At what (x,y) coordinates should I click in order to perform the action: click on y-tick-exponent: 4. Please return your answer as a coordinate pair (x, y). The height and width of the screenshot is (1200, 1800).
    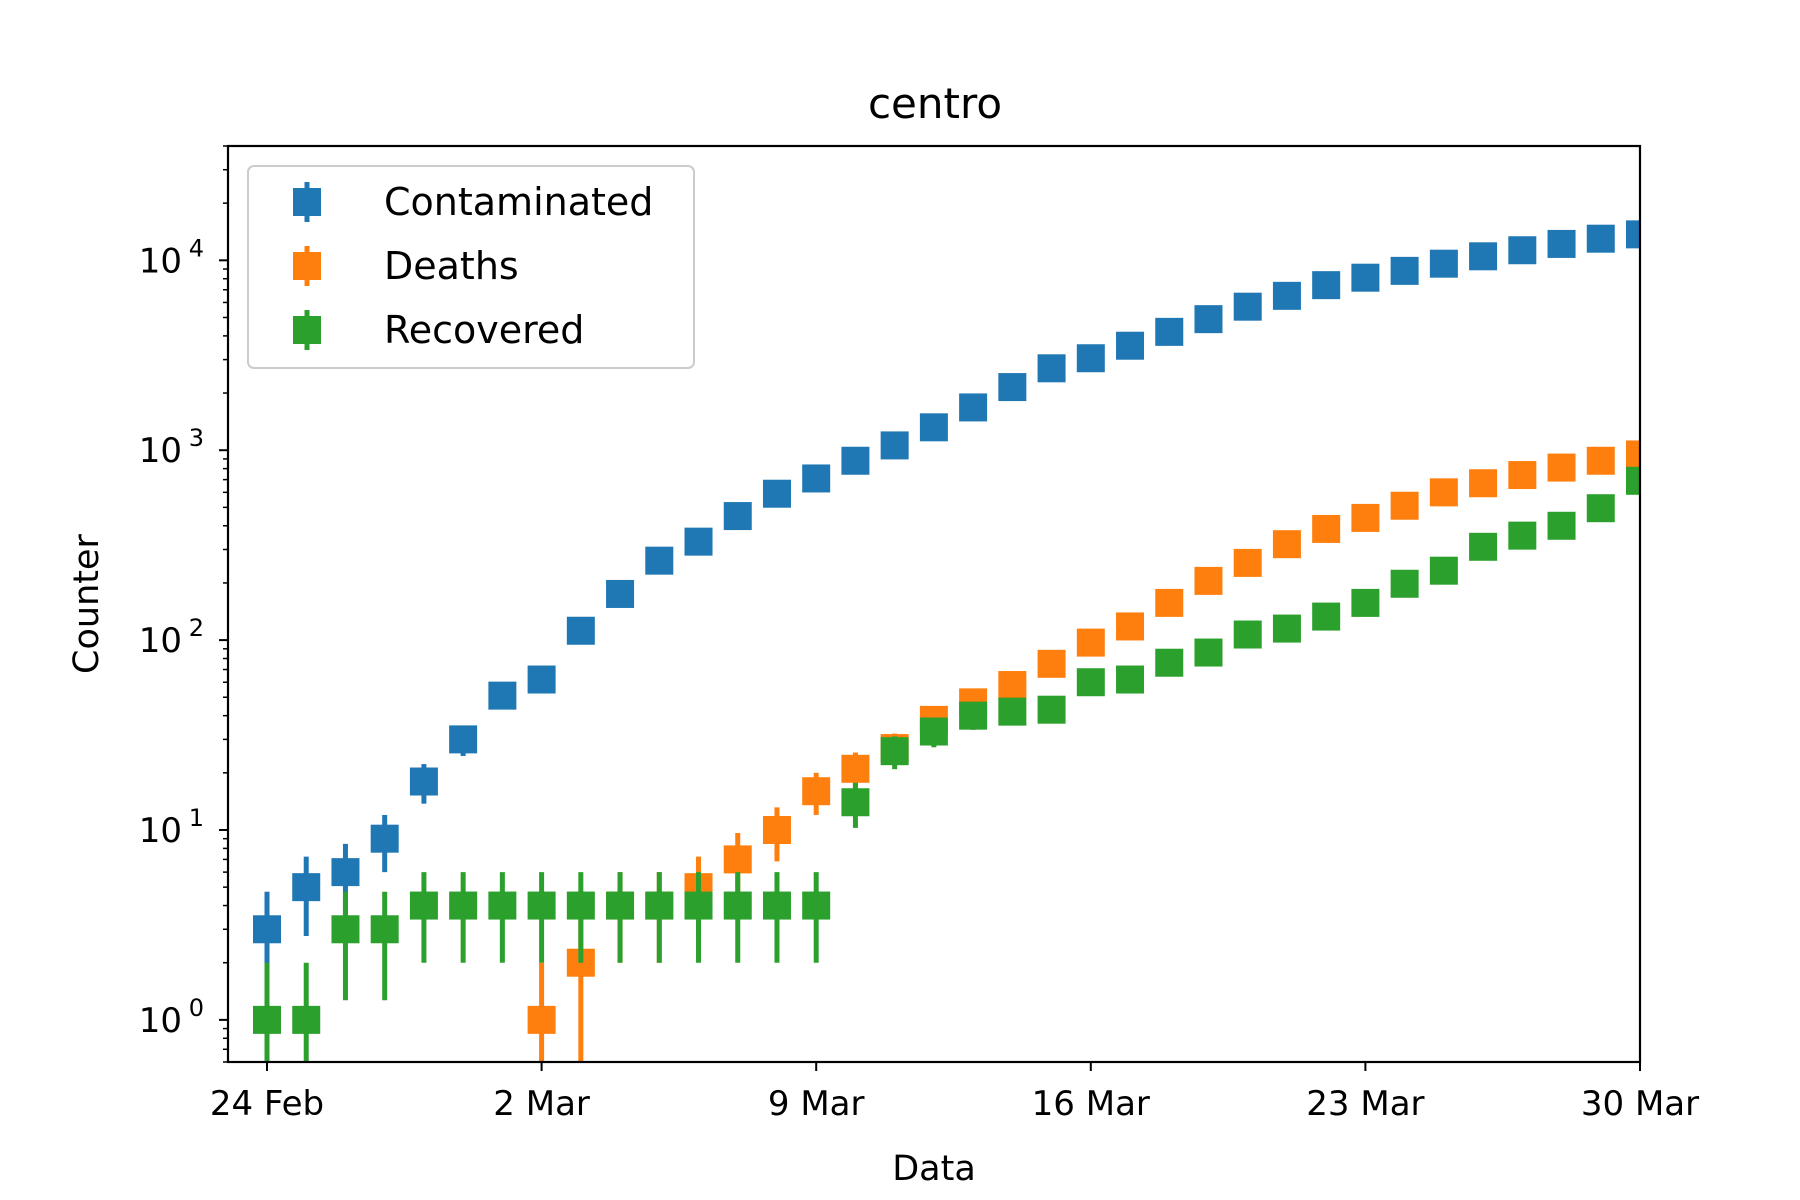
    Looking at the image, I should click on (196, 248).